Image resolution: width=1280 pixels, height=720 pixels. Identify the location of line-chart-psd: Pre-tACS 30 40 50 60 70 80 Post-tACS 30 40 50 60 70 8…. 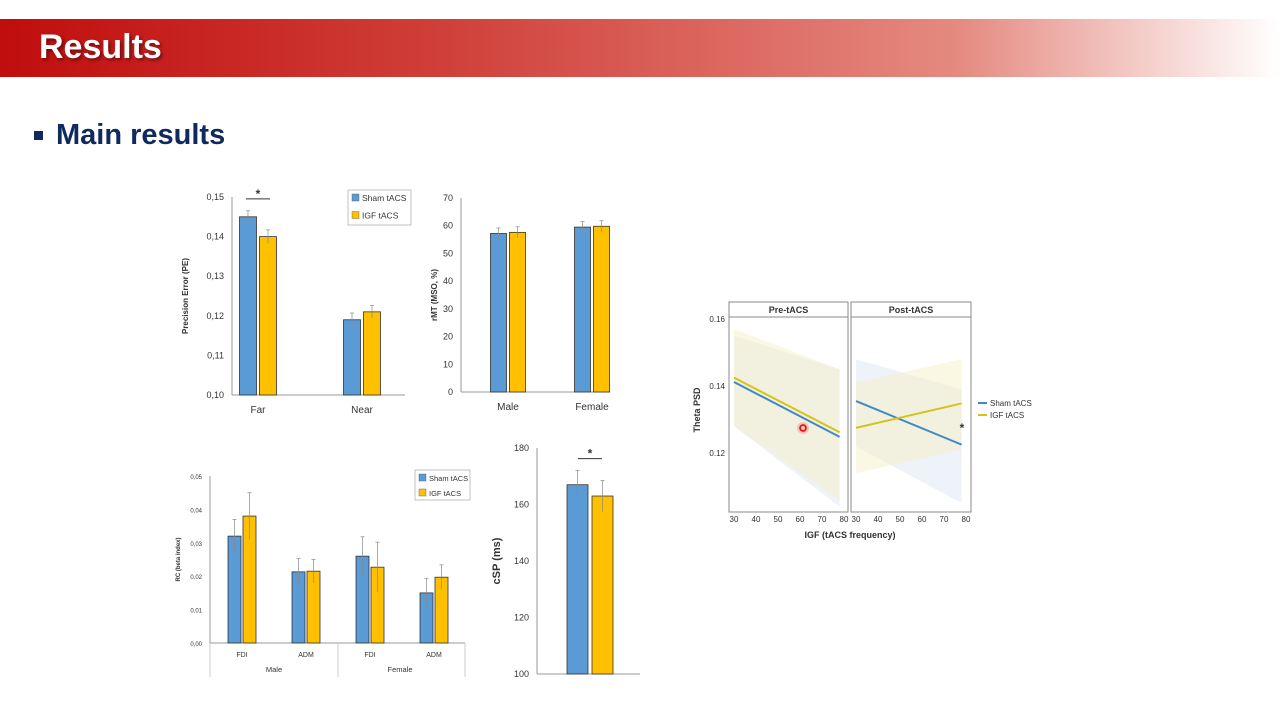
(862, 420).